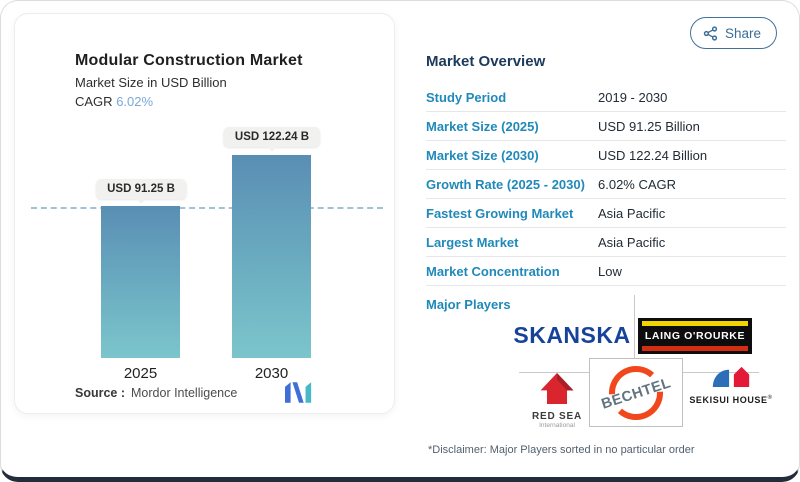 The image size is (800, 482). I want to click on table-row: Fastest Growing Market Asia Pacific, so click(606, 213).